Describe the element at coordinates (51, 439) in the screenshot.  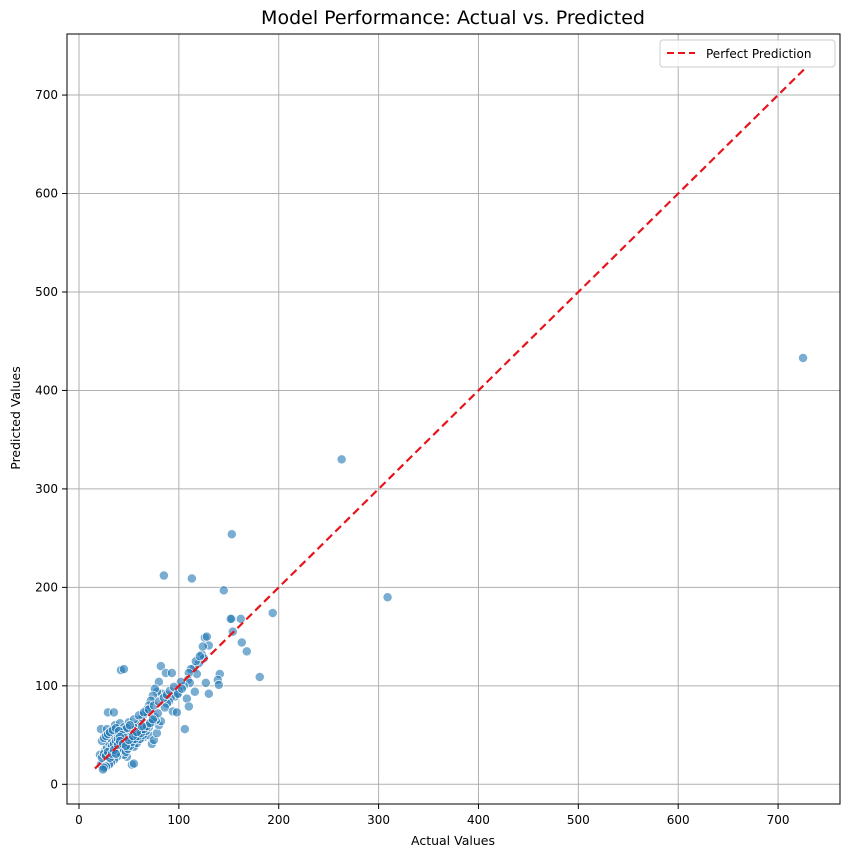
I see `y-axis-ticks: 0 100 200 300 400 500 600 700` at that location.